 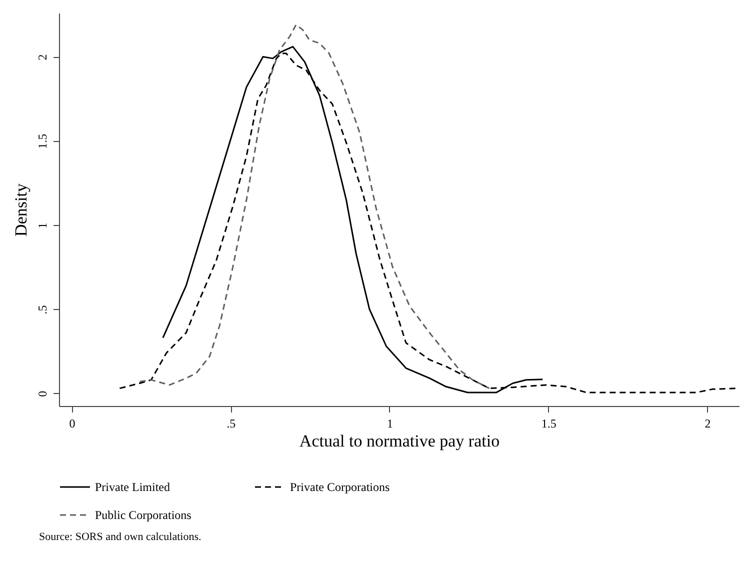 I want to click on x-tick-label: 1.5, so click(x=548, y=423).